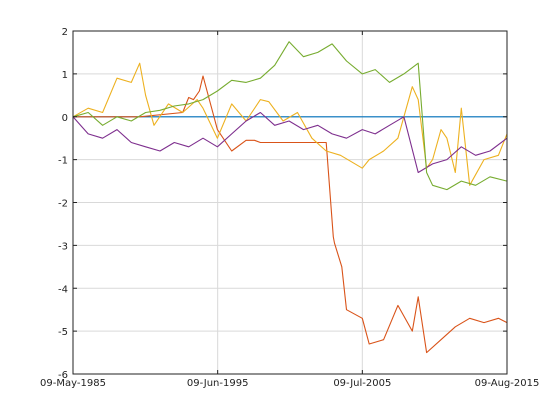 This screenshot has height=420, width=560. What do you see at coordinates (65, 118) in the screenshot?
I see `y-tick-label-2: 0` at bounding box center [65, 118].